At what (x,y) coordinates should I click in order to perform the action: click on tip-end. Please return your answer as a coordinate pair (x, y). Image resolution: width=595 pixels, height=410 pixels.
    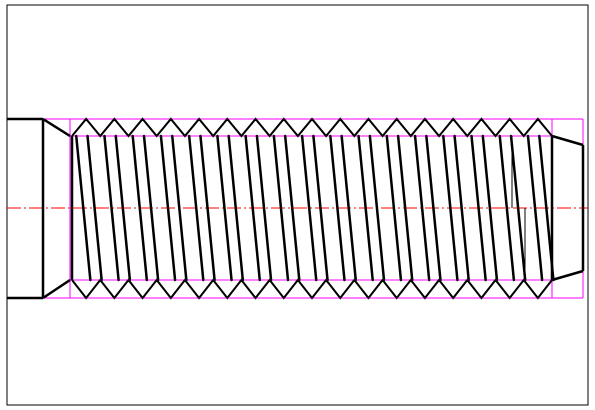
    Looking at the image, I should click on (567, 208).